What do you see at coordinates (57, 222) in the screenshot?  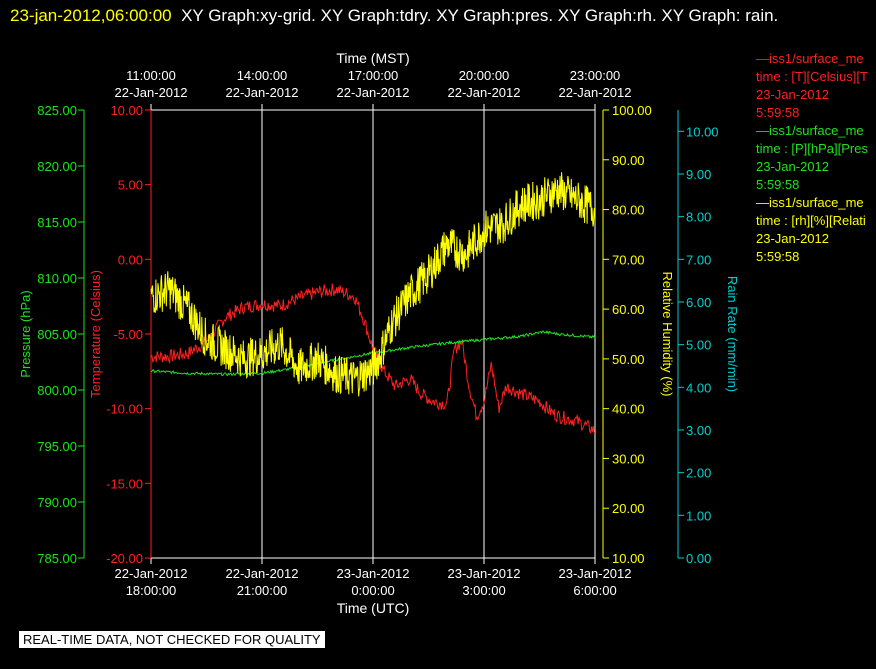 I see `pressure-tick-label: 815.00` at bounding box center [57, 222].